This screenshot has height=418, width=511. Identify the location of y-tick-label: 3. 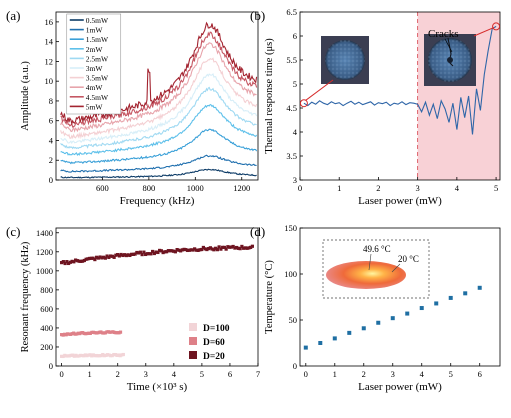
(295, 180).